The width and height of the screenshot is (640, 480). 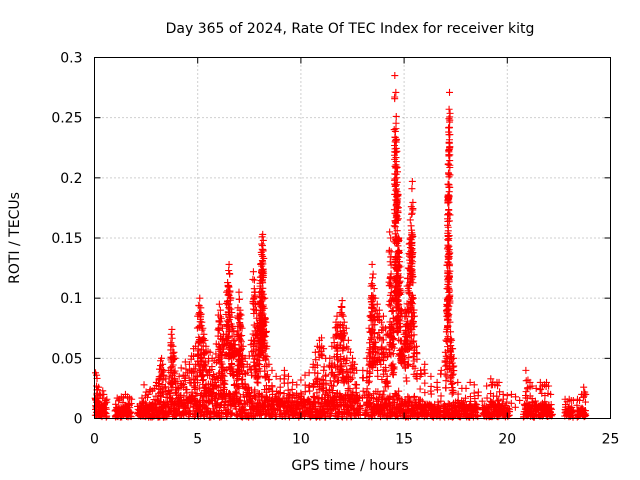 I want to click on x-tick-label: 5, so click(x=197, y=440).